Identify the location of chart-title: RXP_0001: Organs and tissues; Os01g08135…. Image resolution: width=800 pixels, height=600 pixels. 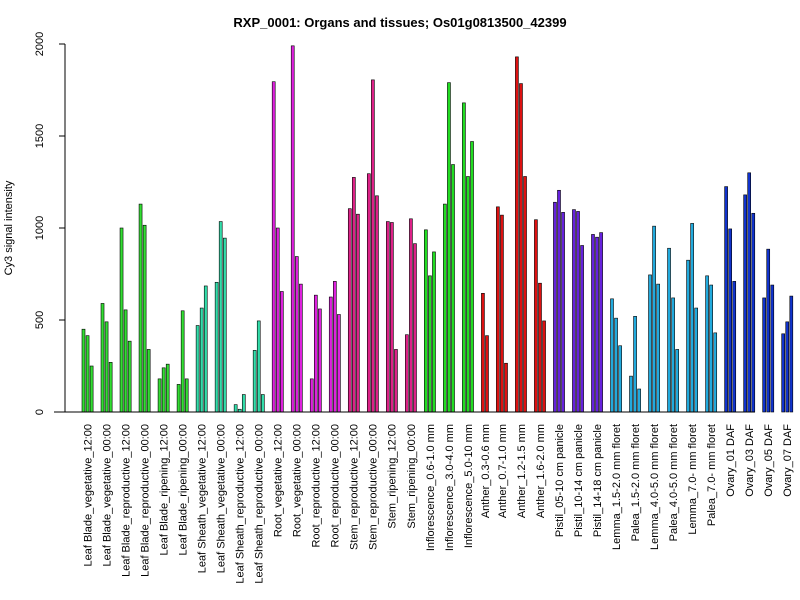
(399, 22).